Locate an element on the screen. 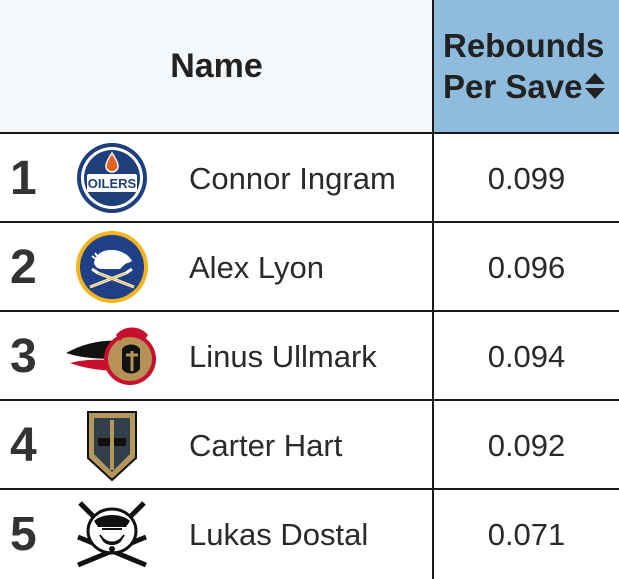 This screenshot has height=579, width=619. rebounds-per-save-column-header: Rebounds Per Save is located at coordinates (525, 66).